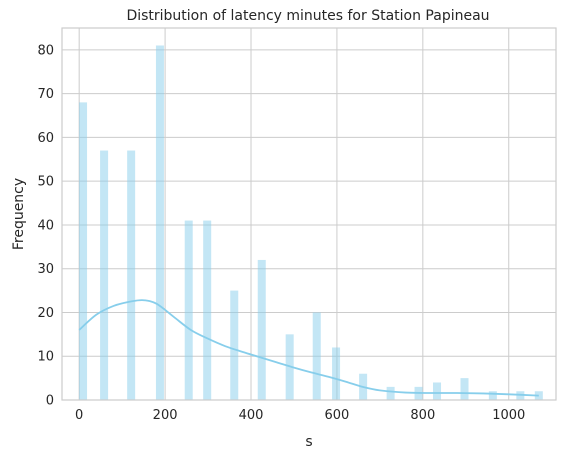  Describe the element at coordinates (308, 442) in the screenshot. I see `x-axis-label: s` at that location.